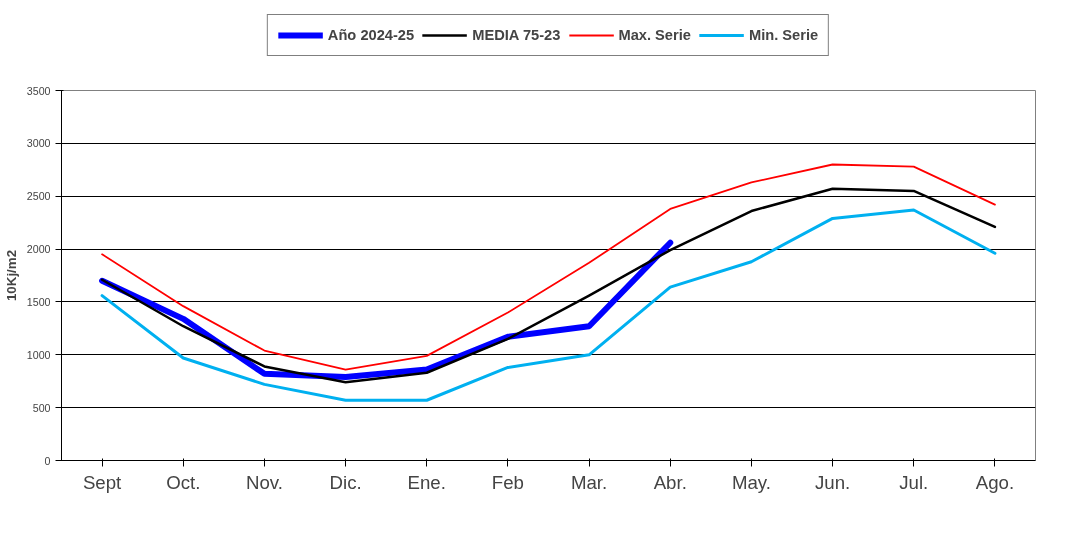  What do you see at coordinates (102, 482) in the screenshot?
I see `x-tick-label: Sept` at bounding box center [102, 482].